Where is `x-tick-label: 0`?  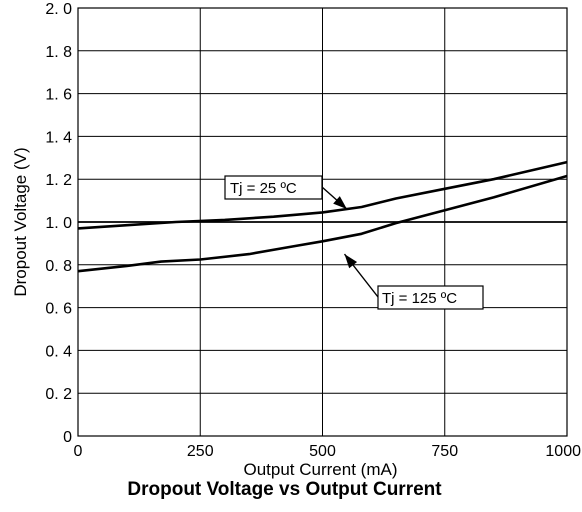
x-tick-label: 0 is located at coordinates (78, 451).